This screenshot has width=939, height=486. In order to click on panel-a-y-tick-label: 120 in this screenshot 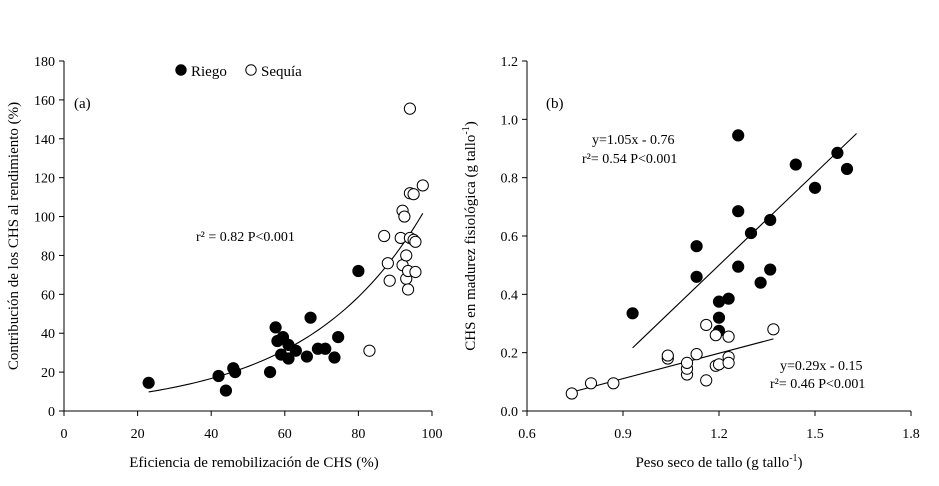, I will do `click(44, 179)`.